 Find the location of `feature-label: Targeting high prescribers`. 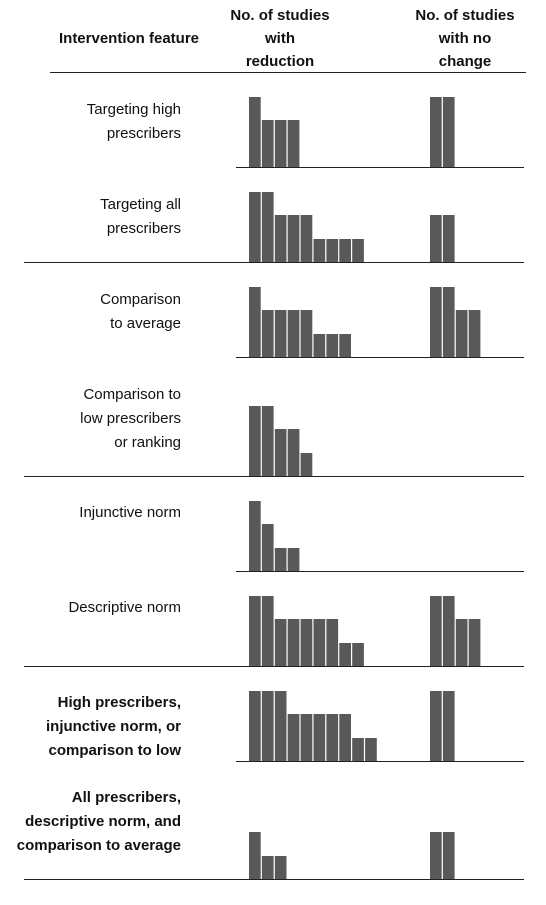

feature-label: Targeting high prescribers is located at coordinates (90, 122).